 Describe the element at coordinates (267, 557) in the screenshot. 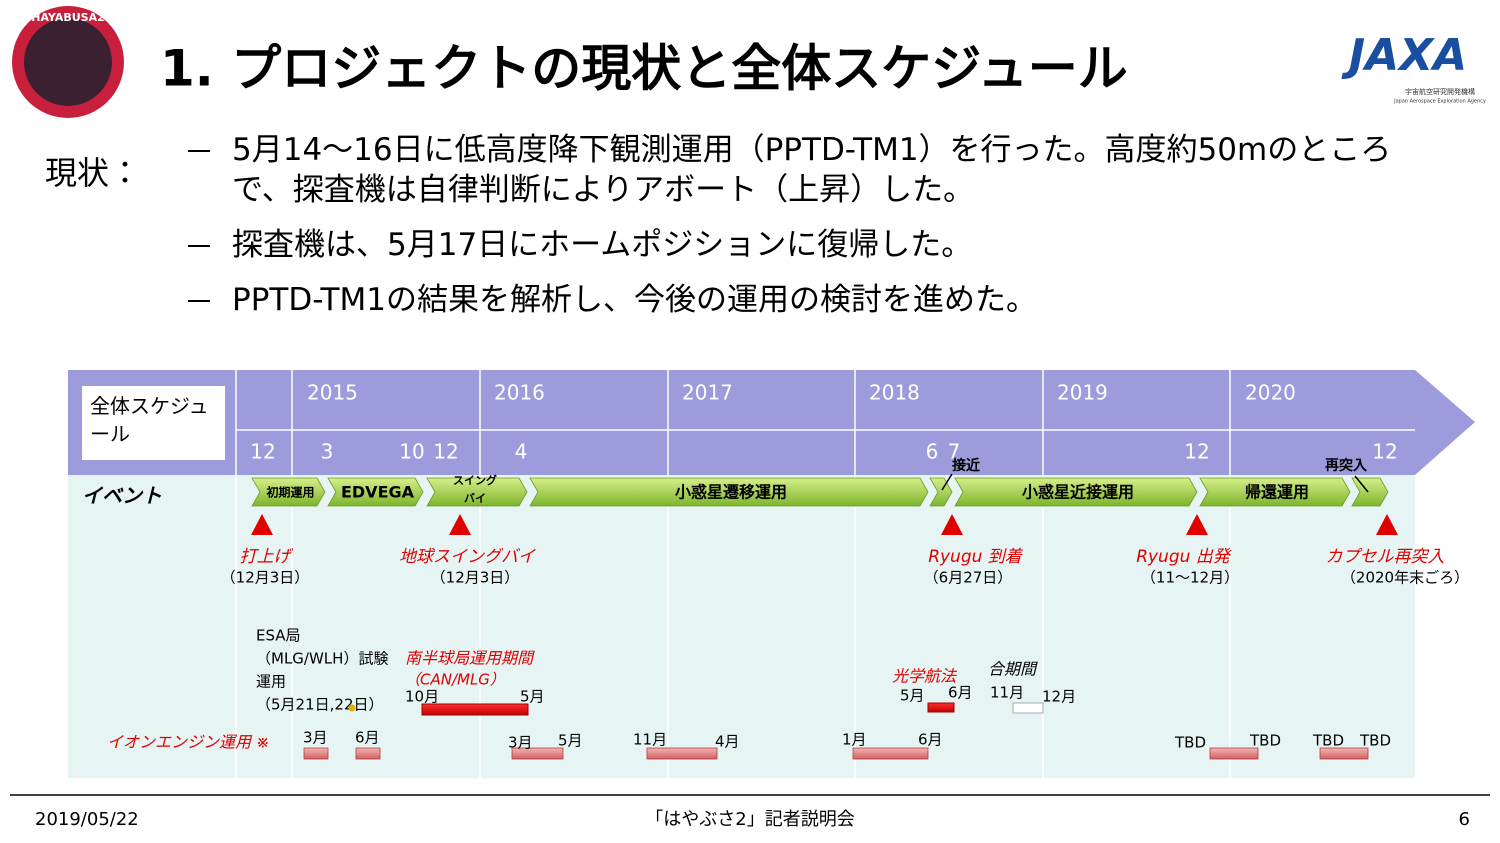

I see `milestone-name: 打上げ` at that location.